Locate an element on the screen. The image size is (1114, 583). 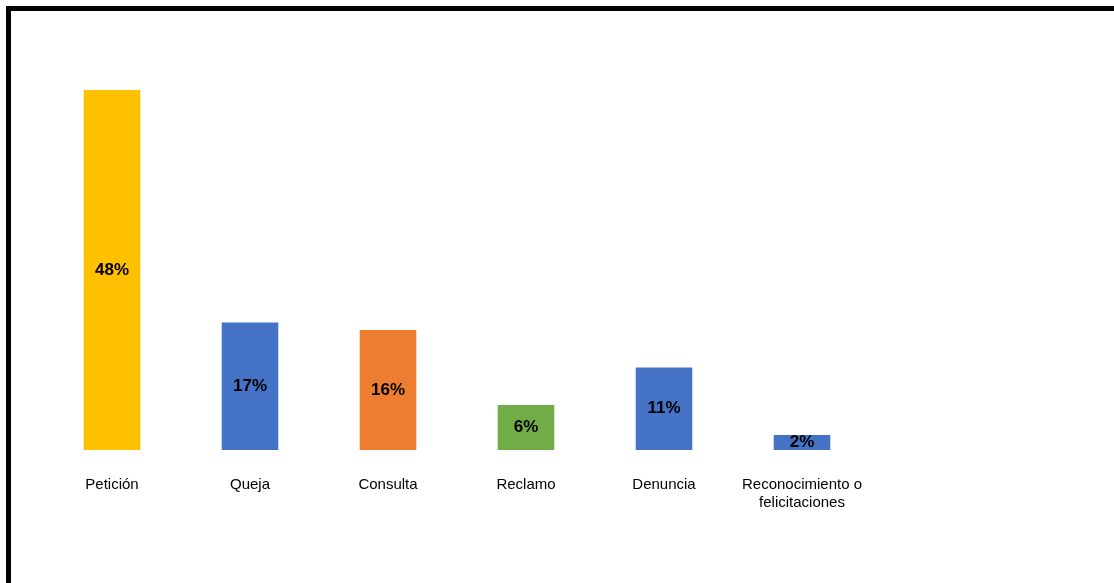
x-tick-label: Reclamo is located at coordinates (526, 484).